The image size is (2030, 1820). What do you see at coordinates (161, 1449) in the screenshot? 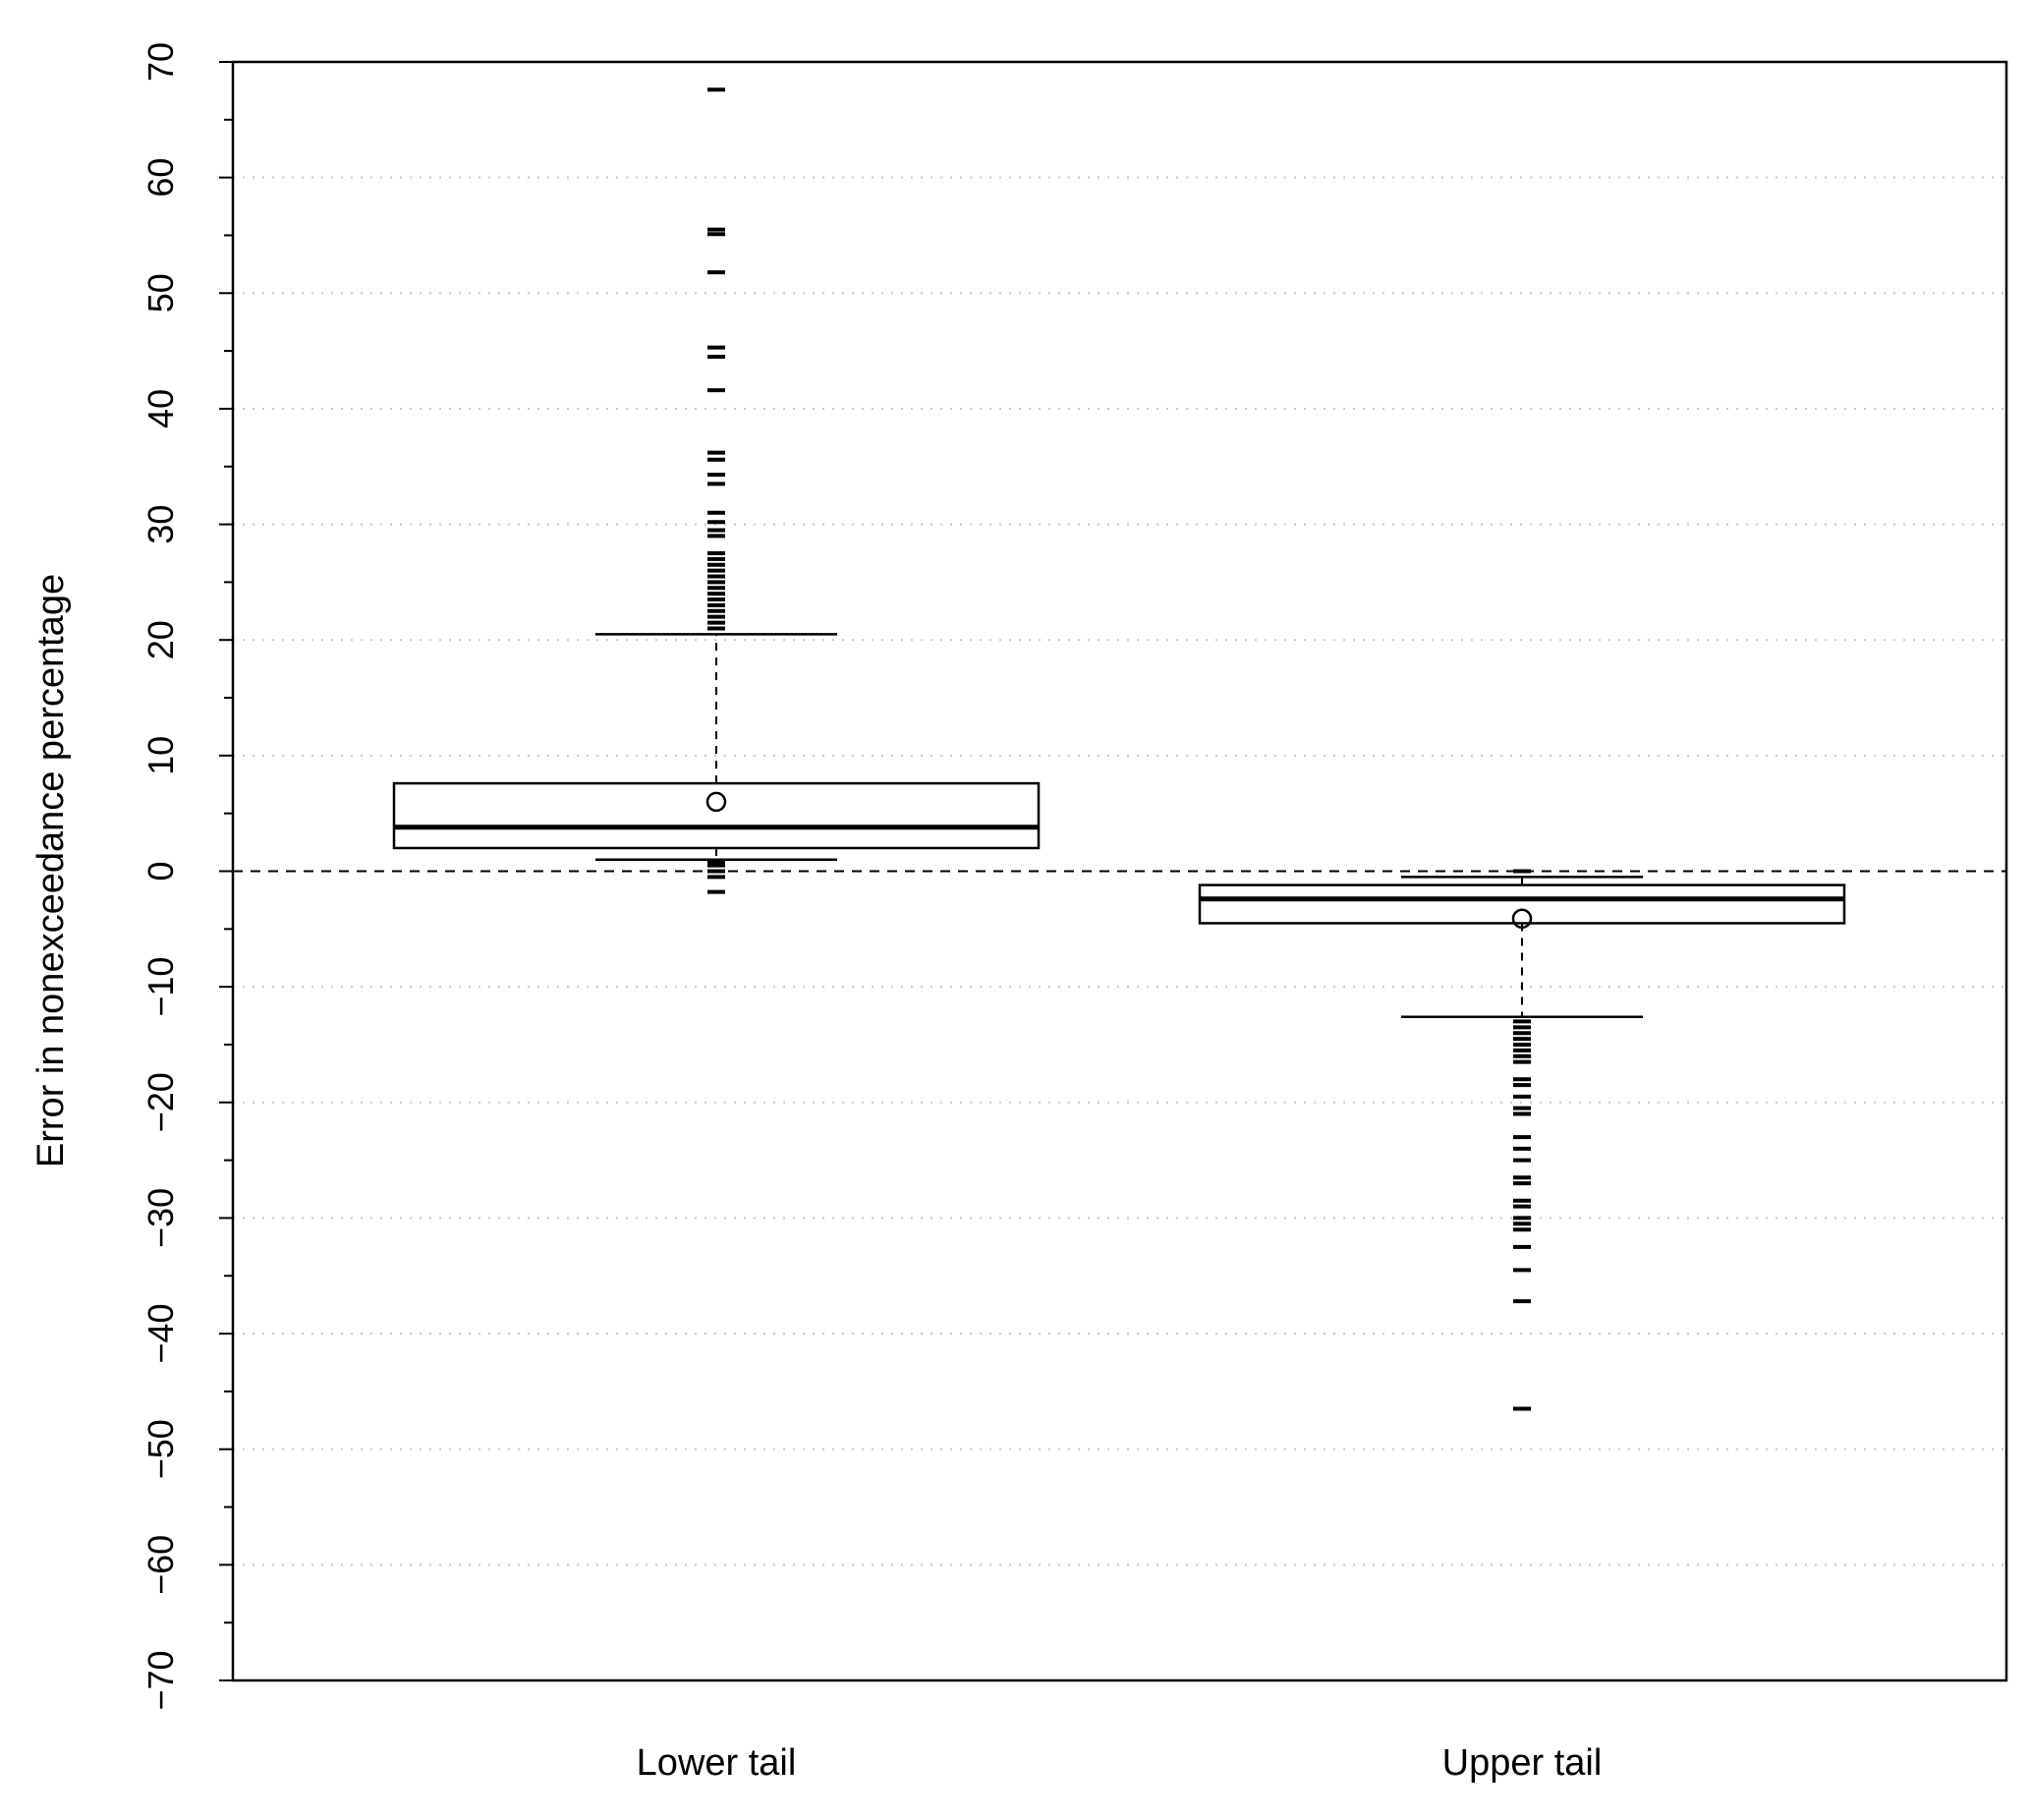
I see `y-tick-label: −50` at bounding box center [161, 1449].